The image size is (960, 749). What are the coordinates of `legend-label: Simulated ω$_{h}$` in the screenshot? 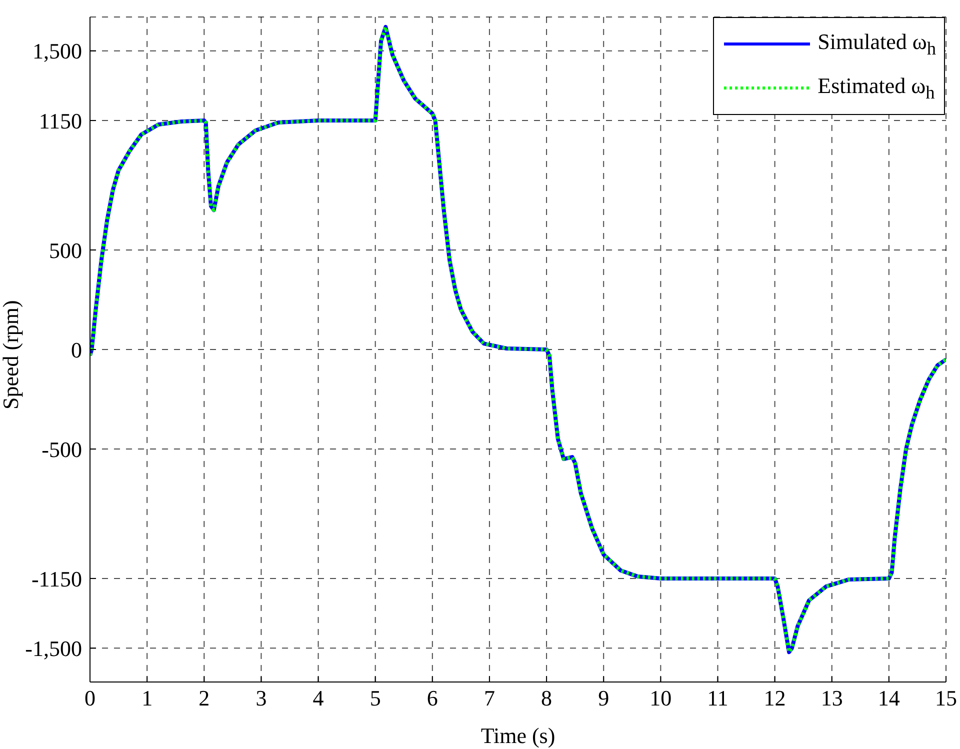 It's located at (877, 44).